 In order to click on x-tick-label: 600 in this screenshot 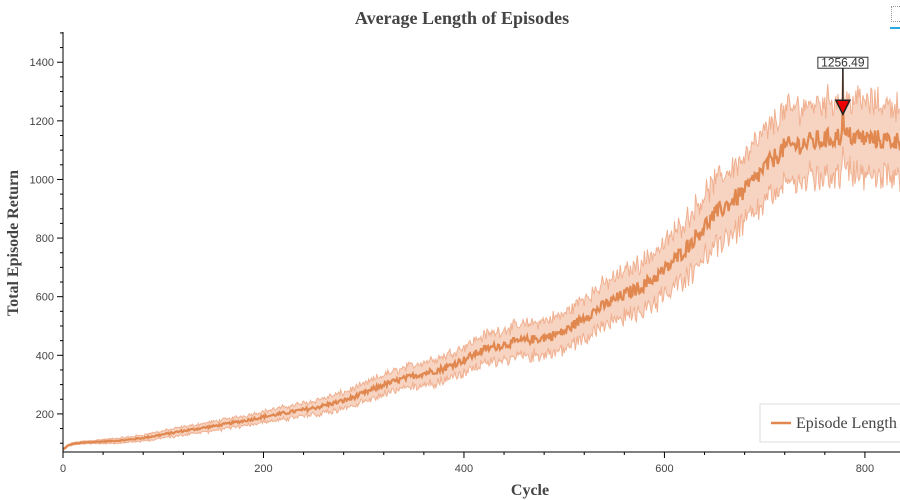, I will do `click(664, 469)`.